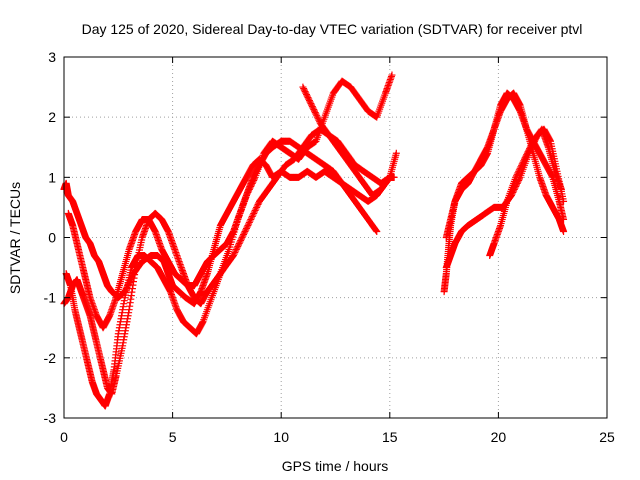  I want to click on x-axis-label: GPS time / hours, so click(335, 466).